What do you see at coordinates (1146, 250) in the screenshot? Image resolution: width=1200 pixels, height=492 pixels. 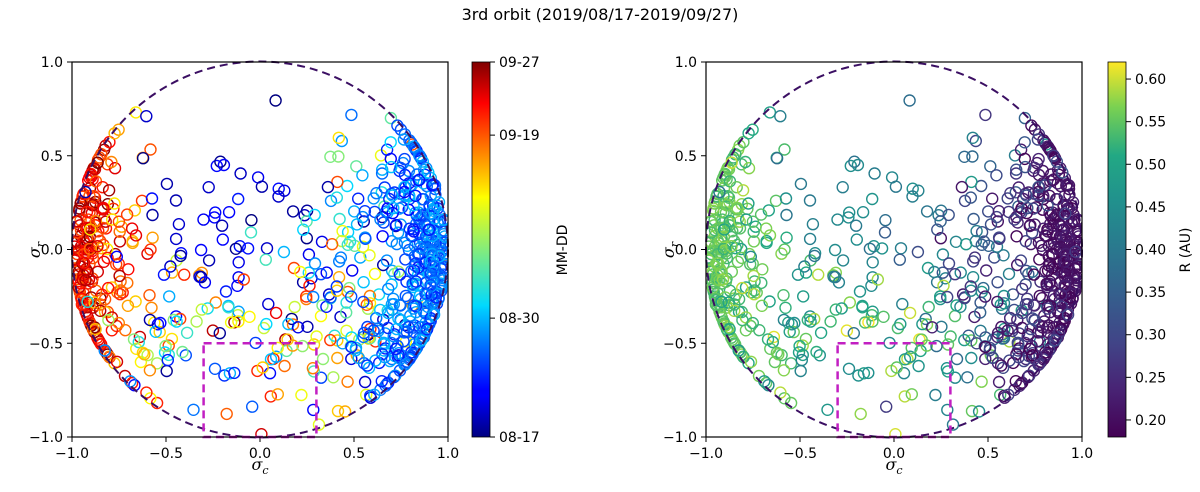 I see `right-colorbar-ticks: 0.20 0.25 0.30 0.35 0.40 0.45 0.50 0.55 0.60` at bounding box center [1146, 250].